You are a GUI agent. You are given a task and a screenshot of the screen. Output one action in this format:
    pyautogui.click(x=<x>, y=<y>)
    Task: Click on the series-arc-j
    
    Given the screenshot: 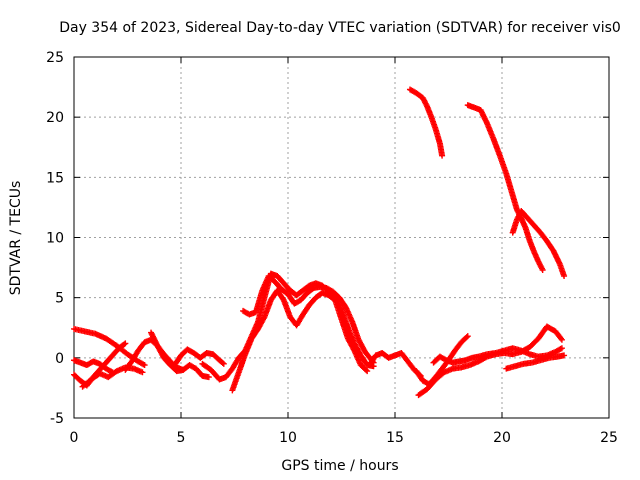 What is the action you would take?
    pyautogui.click(x=308, y=319)
    